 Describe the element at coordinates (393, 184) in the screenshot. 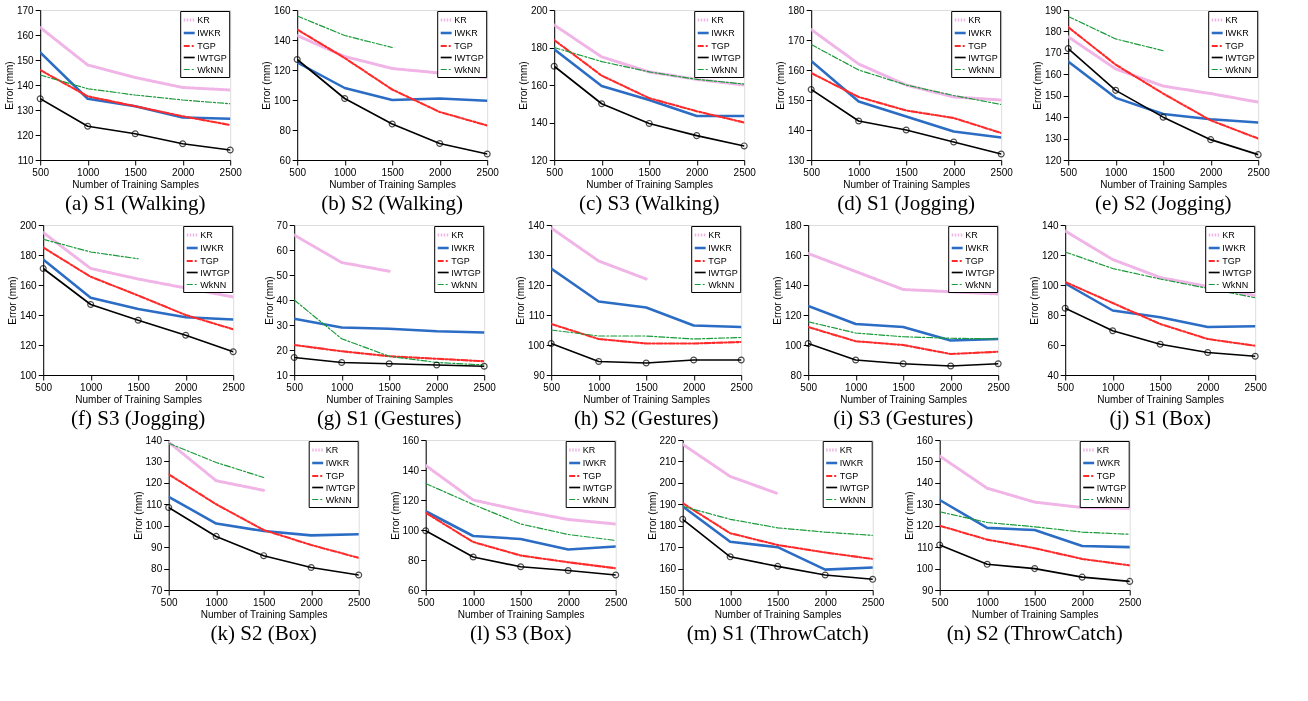

I see `x-axis-title: Number of Training Samples` at that location.